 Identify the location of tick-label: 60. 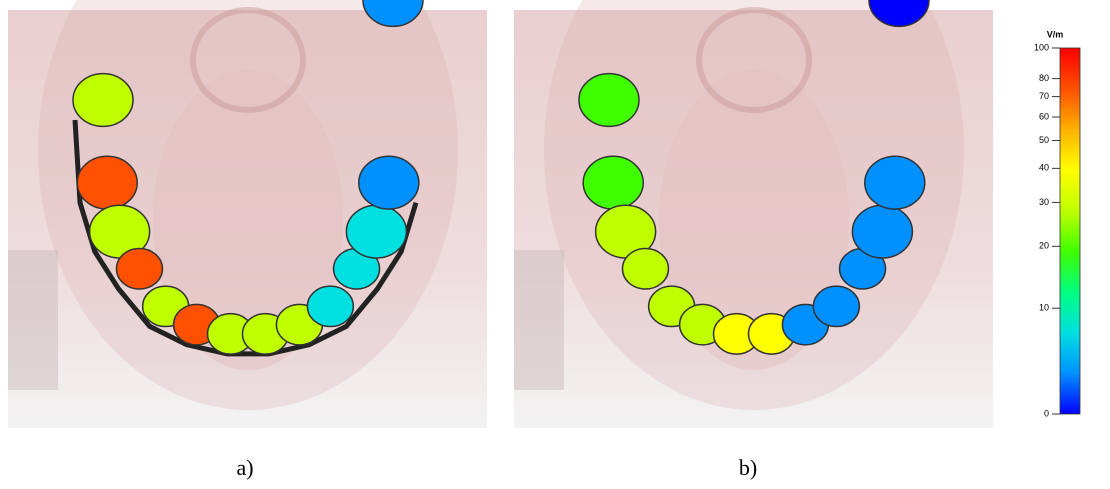
(1044, 116).